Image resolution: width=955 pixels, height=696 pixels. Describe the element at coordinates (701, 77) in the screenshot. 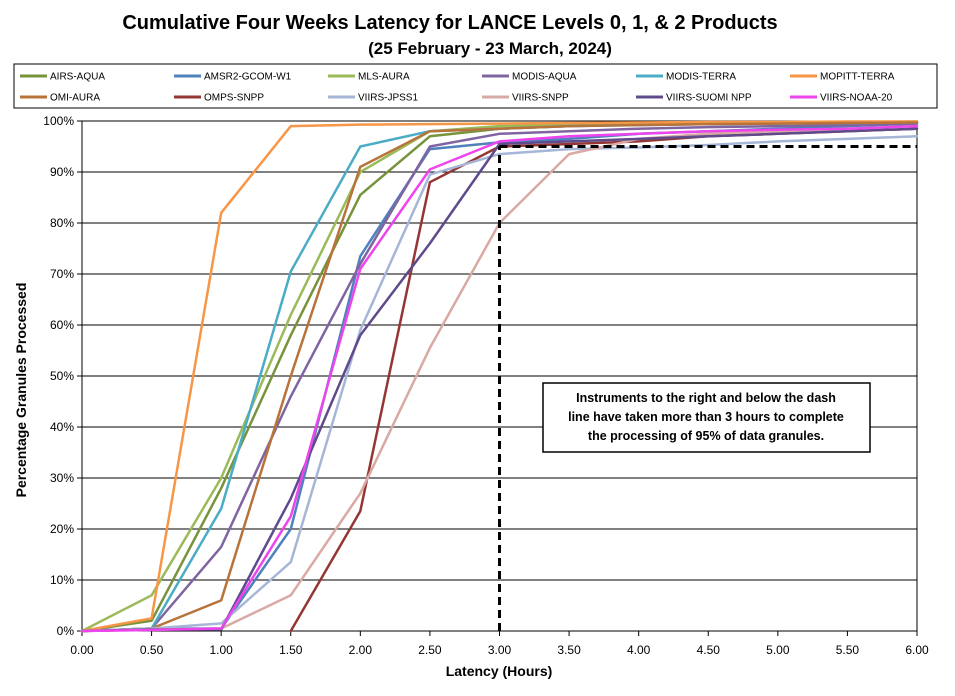

I see `legend-label-modis-terra: MODIS-TERRA` at that location.